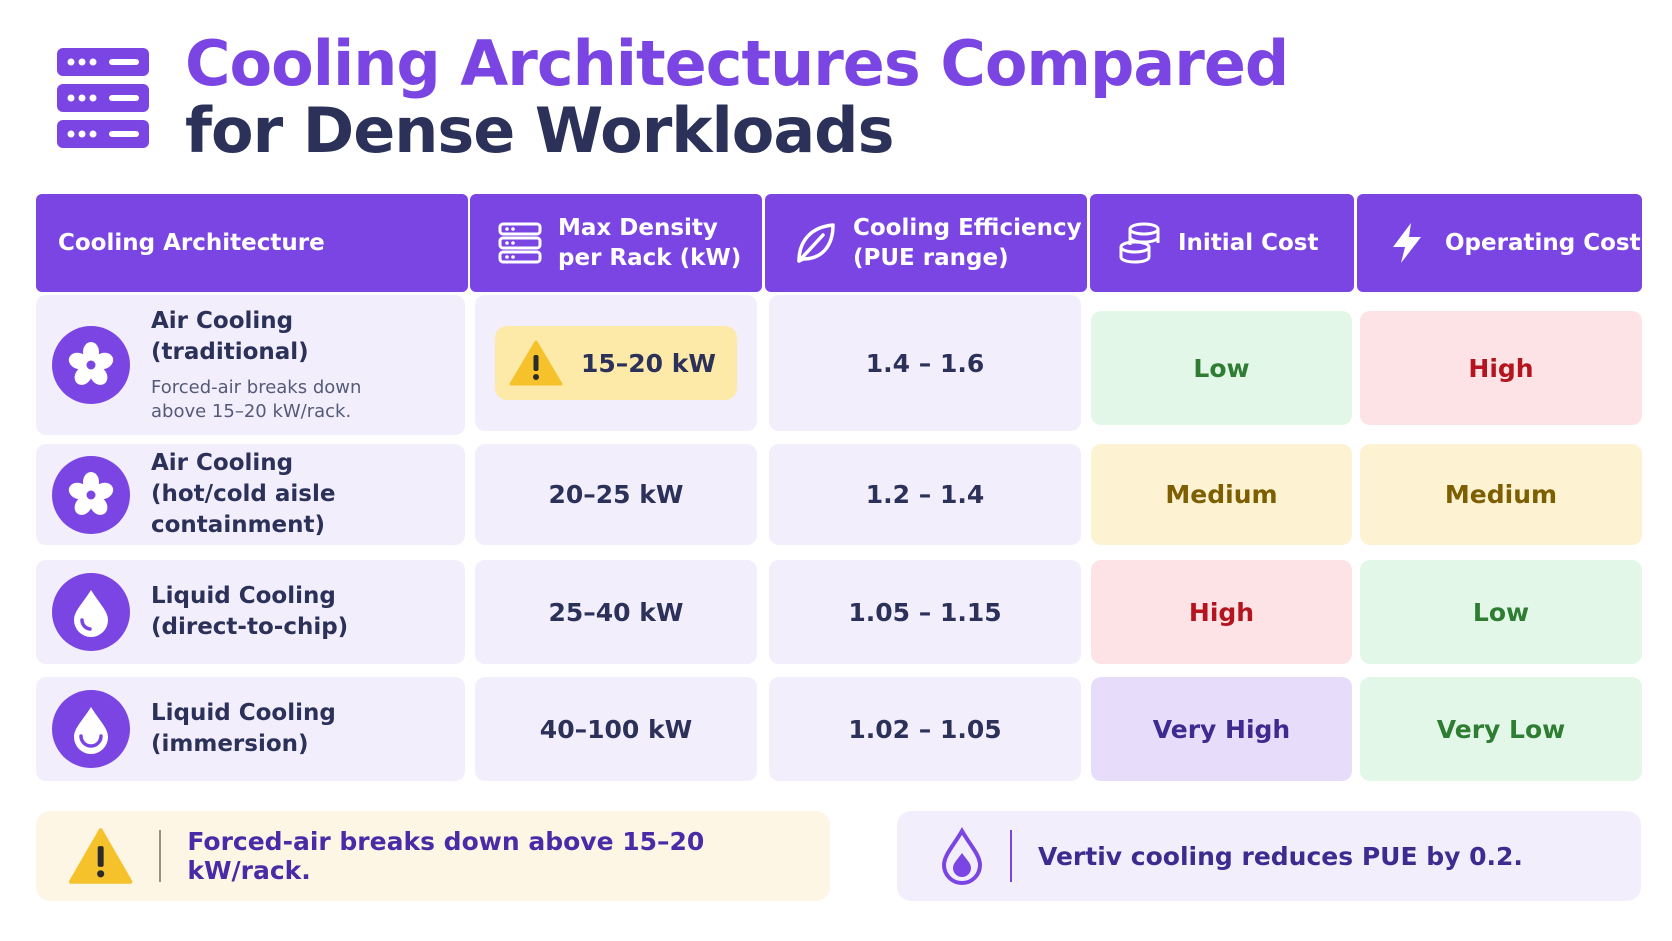 The height and width of the screenshot is (941, 1672). I want to click on efficiency-cell: 1.05 – 1.15, so click(925, 612).